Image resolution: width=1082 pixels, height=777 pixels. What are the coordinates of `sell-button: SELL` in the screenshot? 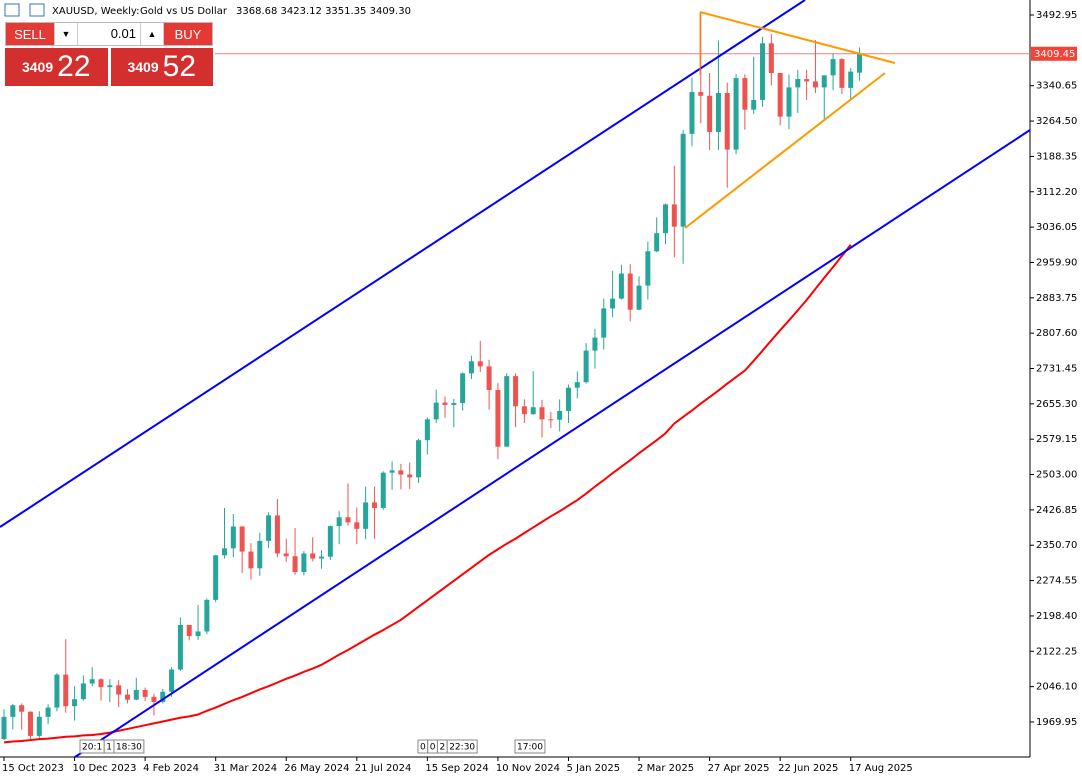 It's located at (30, 34).